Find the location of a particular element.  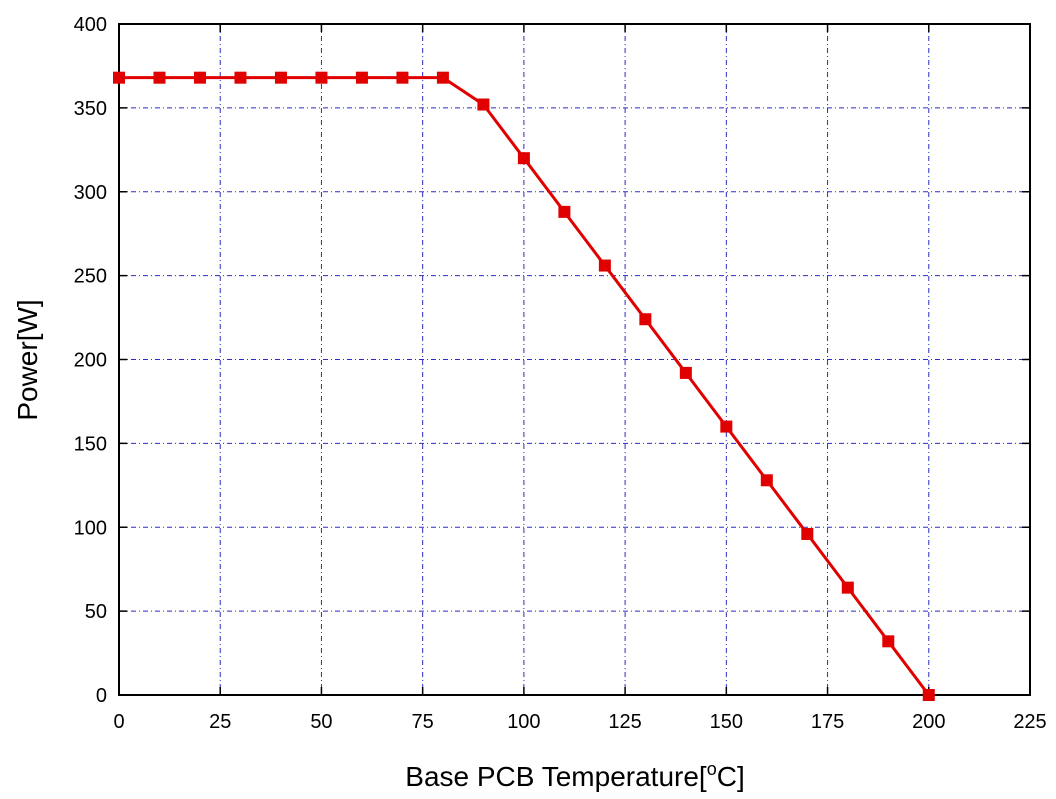

y-tick-label: 400 is located at coordinates (90, 25).